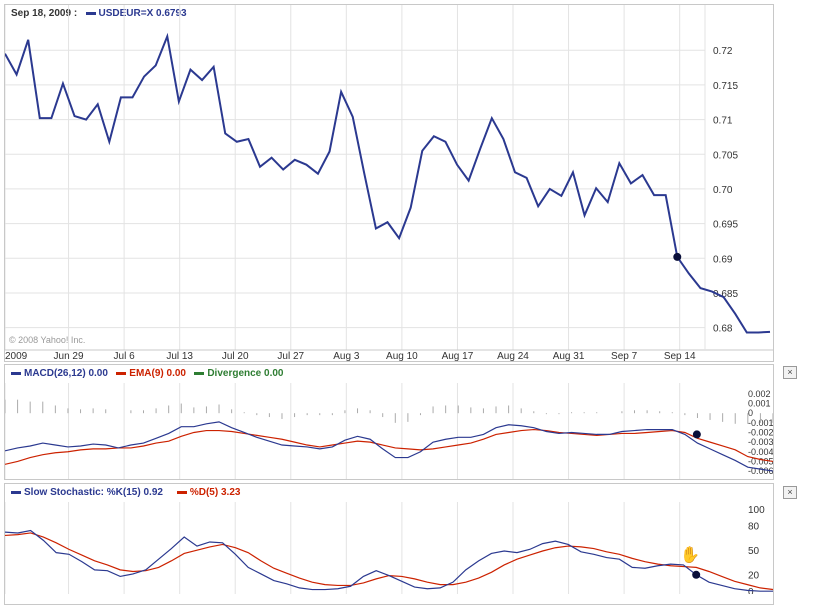 The height and width of the screenshot is (605, 820). Describe the element at coordinates (69, 356) in the screenshot. I see `price-x-tick-label: Jun 29` at that location.